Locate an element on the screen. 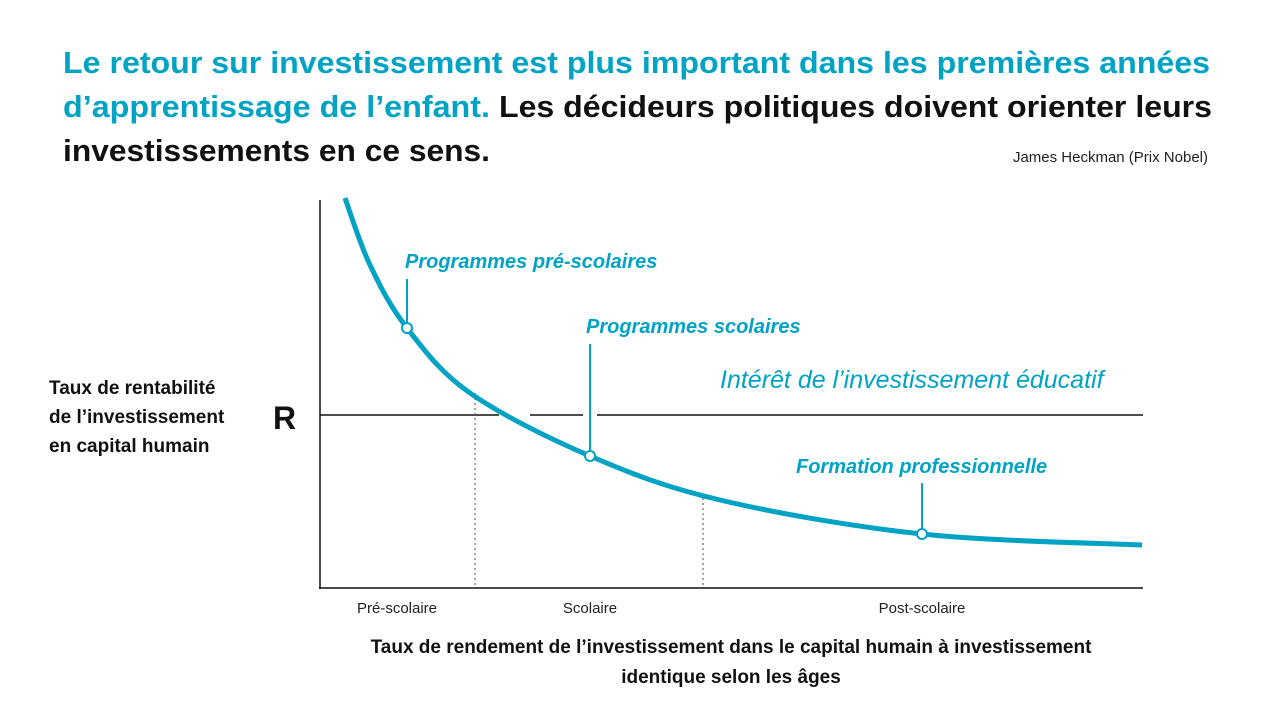 Image resolution: width=1280 pixels, height=720 pixels. leaders is located at coordinates (664, 406).